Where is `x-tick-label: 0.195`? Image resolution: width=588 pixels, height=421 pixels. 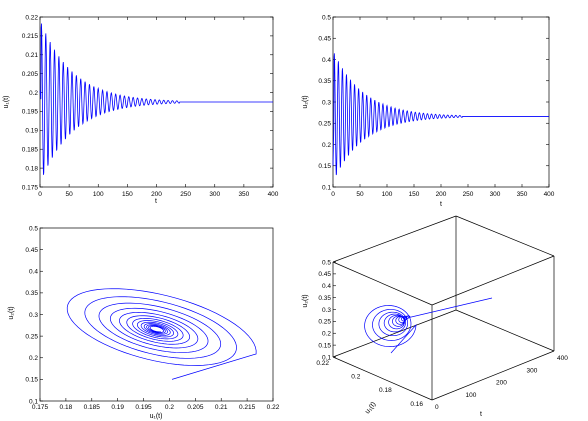 x-tick-label: 0.195 is located at coordinates (143, 407).